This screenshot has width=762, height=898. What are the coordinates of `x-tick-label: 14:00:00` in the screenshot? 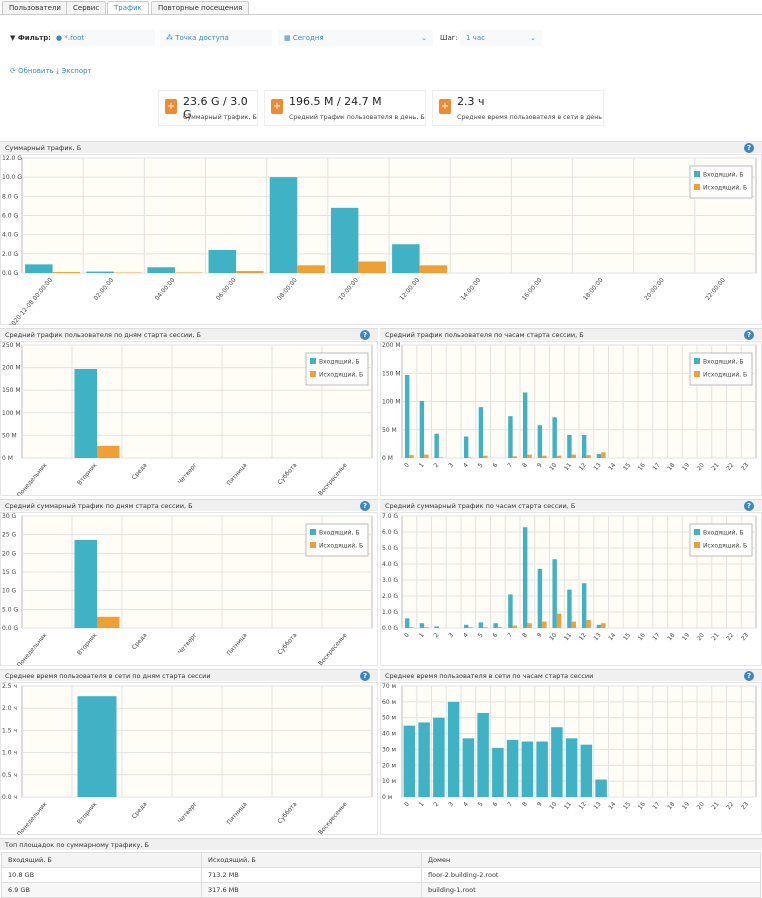 It's located at (471, 289).